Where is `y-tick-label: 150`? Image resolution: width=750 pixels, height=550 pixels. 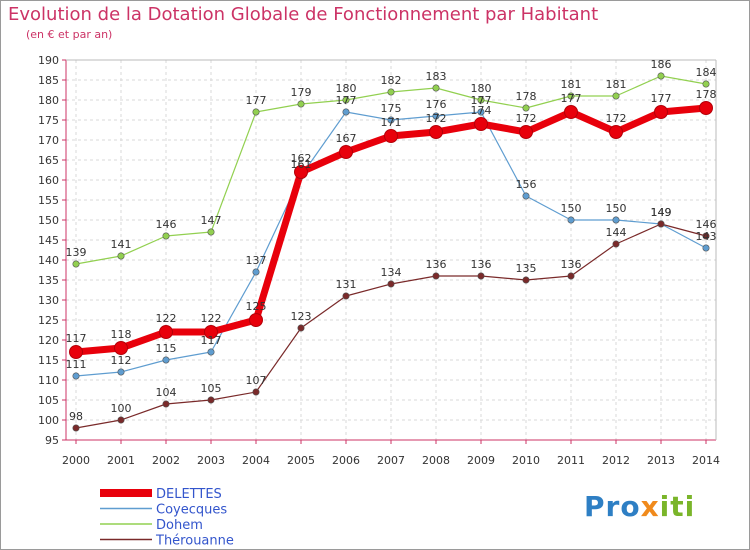 y-tick-label: 150 is located at coordinates (48, 220).